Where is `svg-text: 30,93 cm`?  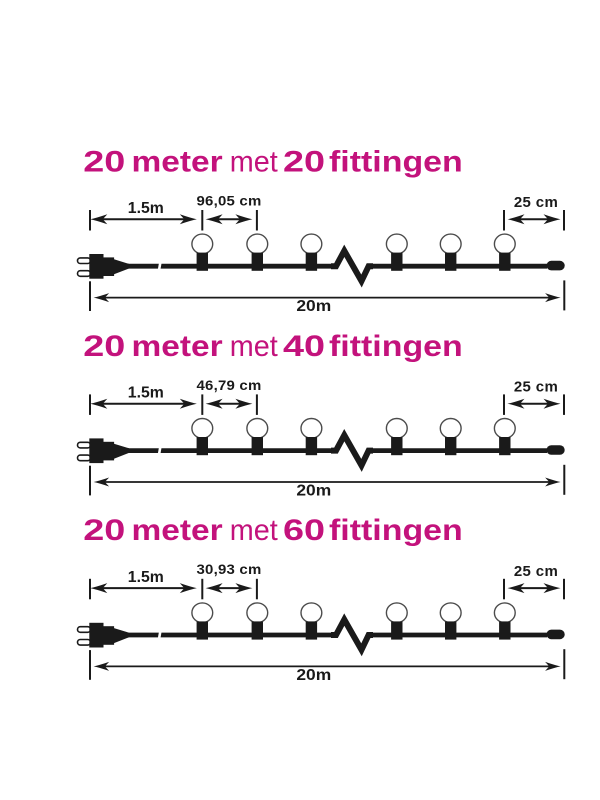 svg-text: 30,93 cm is located at coordinates (229, 570).